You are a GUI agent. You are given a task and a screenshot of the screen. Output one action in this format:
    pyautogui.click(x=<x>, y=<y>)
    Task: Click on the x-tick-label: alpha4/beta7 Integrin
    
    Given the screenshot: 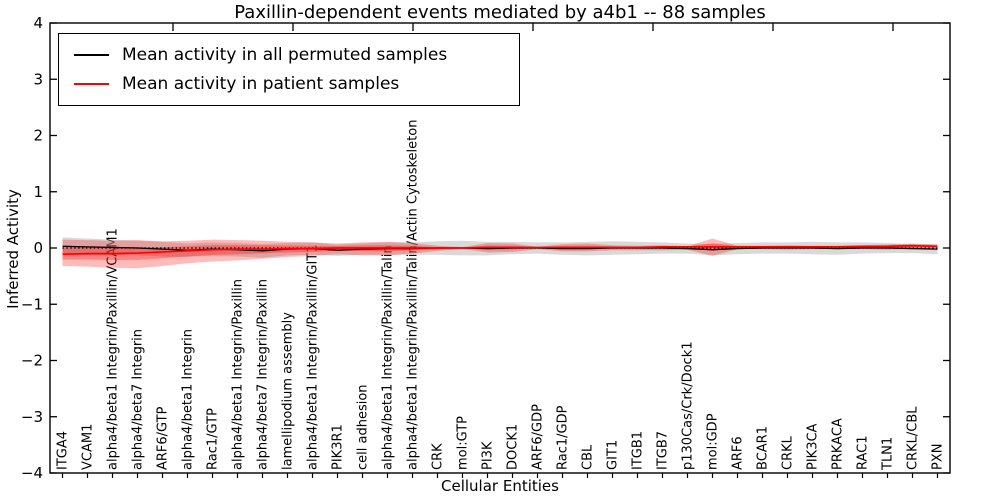 What is the action you would take?
    pyautogui.click(x=138, y=399)
    